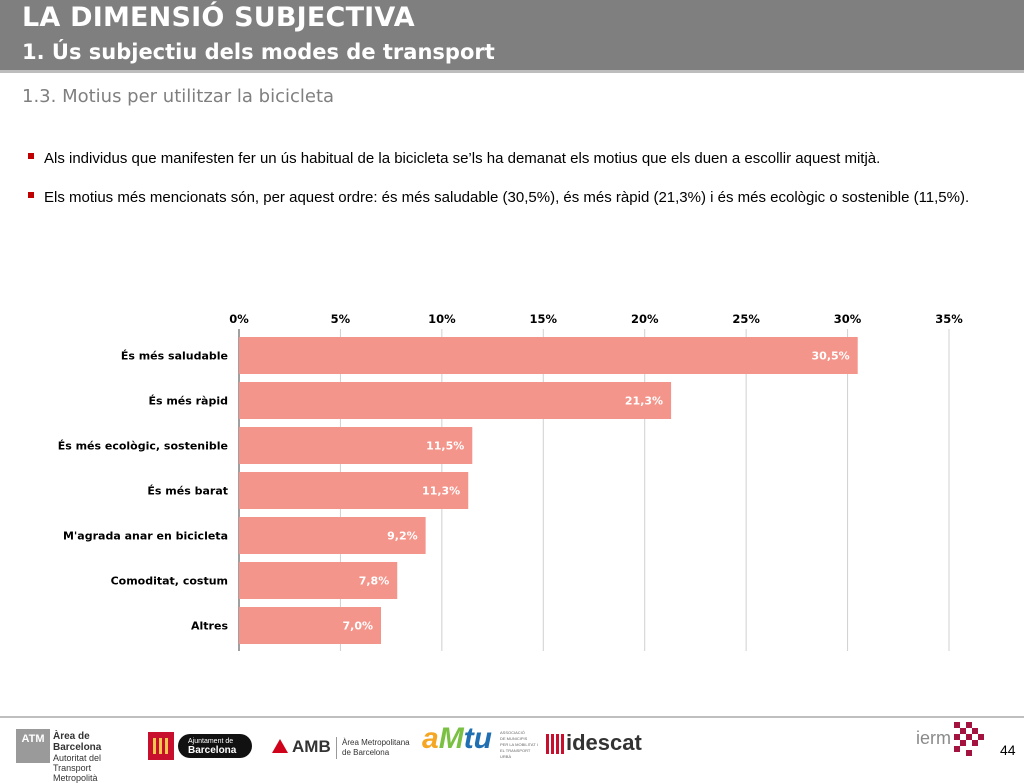  I want to click on footer-divider, so click(512, 717).